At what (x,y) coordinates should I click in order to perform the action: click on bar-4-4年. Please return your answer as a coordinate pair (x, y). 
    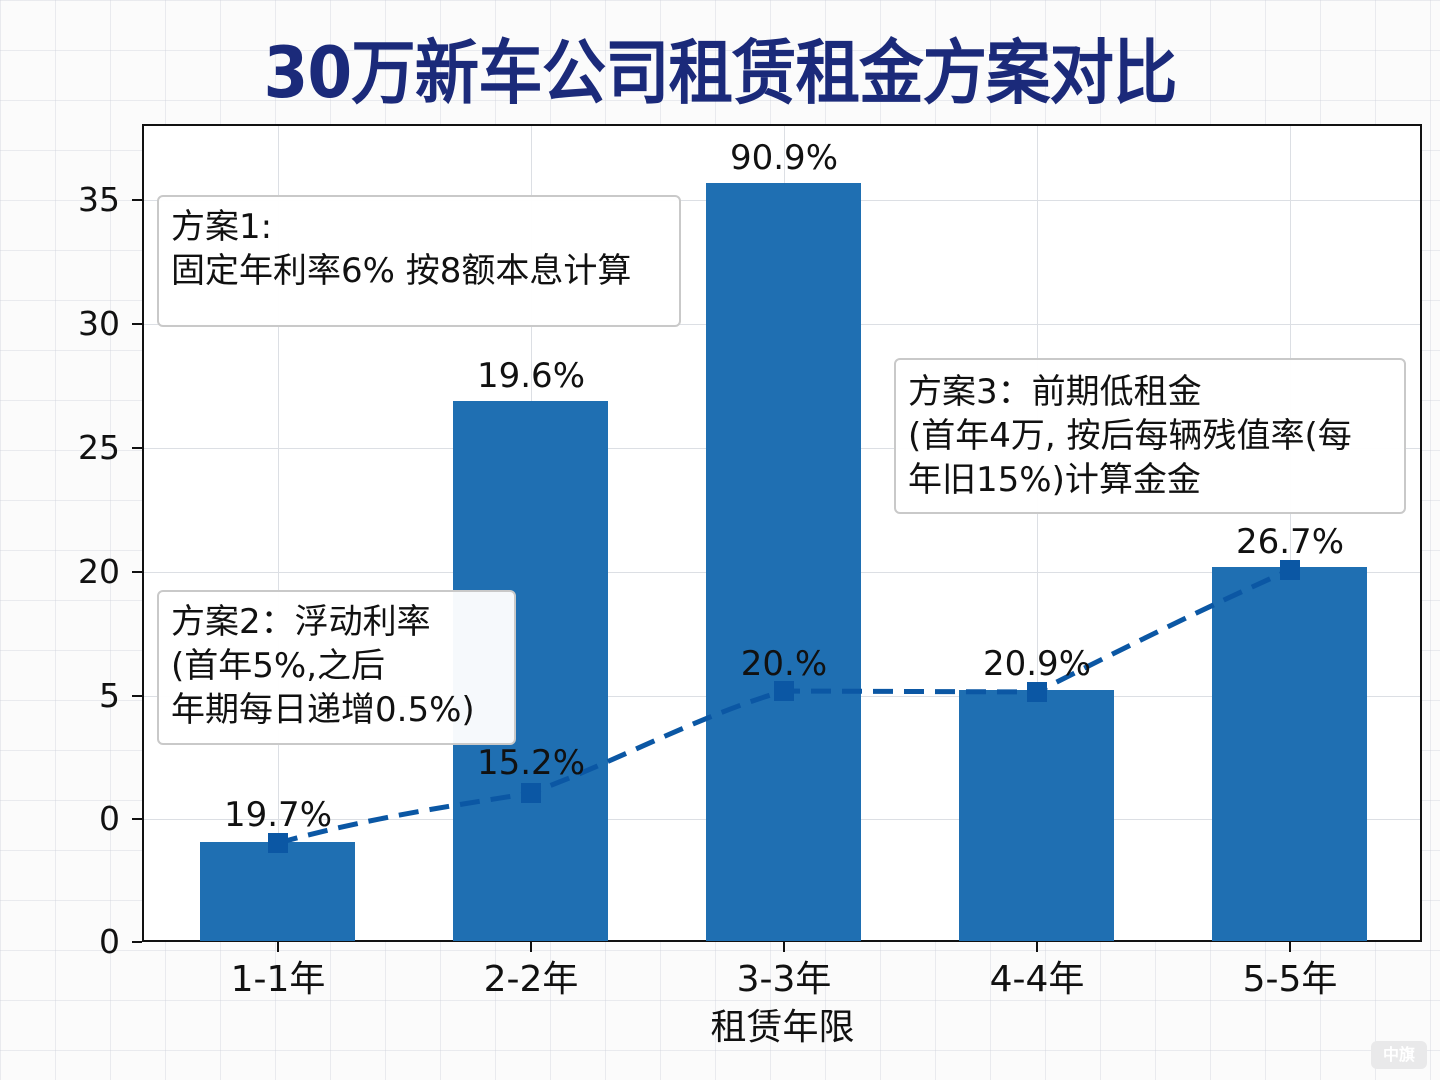
    Looking at the image, I should click on (1036, 815).